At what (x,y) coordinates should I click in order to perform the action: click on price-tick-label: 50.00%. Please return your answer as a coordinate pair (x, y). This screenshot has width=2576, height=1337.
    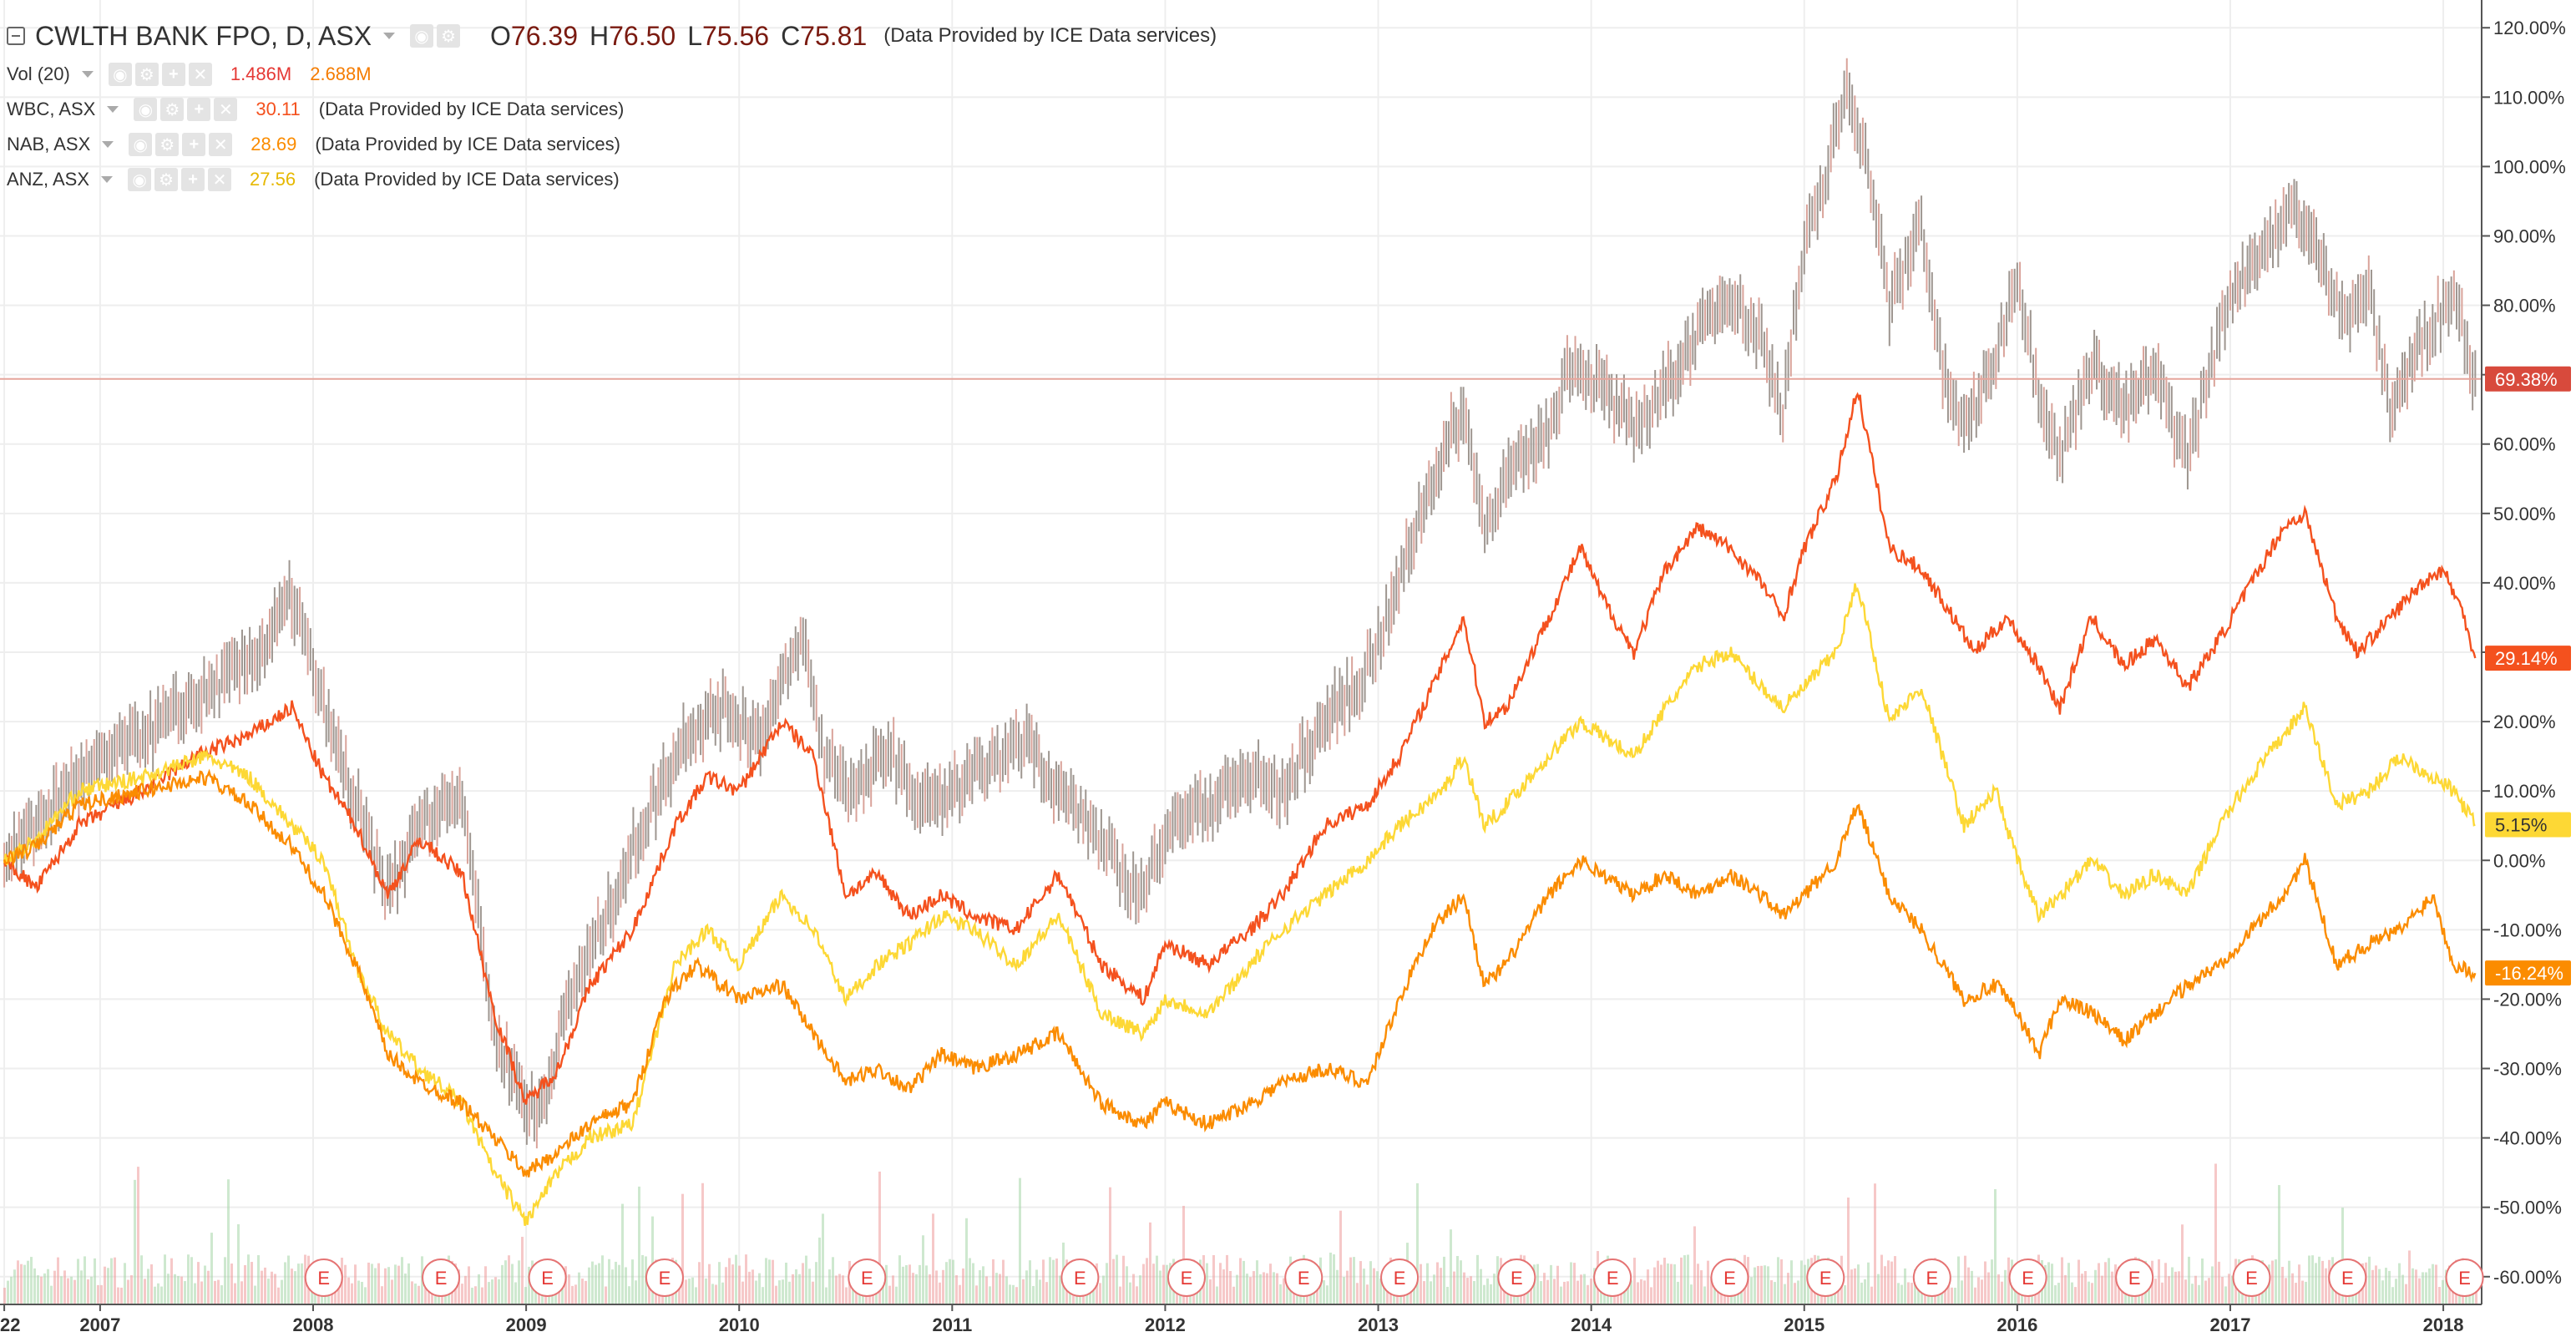
    Looking at the image, I should click on (2524, 514).